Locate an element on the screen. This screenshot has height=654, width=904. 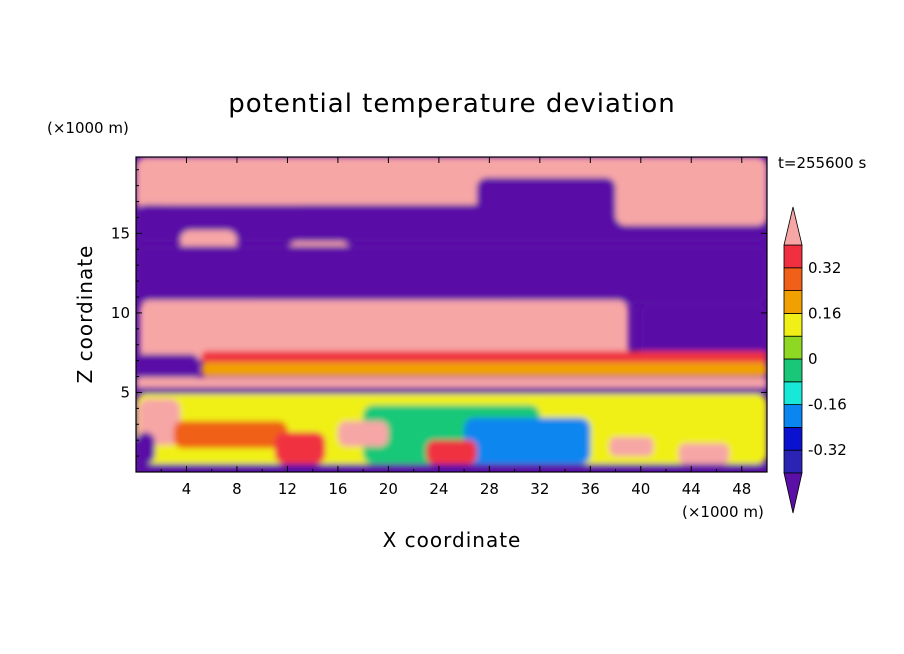
x-tick-label: 32 is located at coordinates (539, 489).